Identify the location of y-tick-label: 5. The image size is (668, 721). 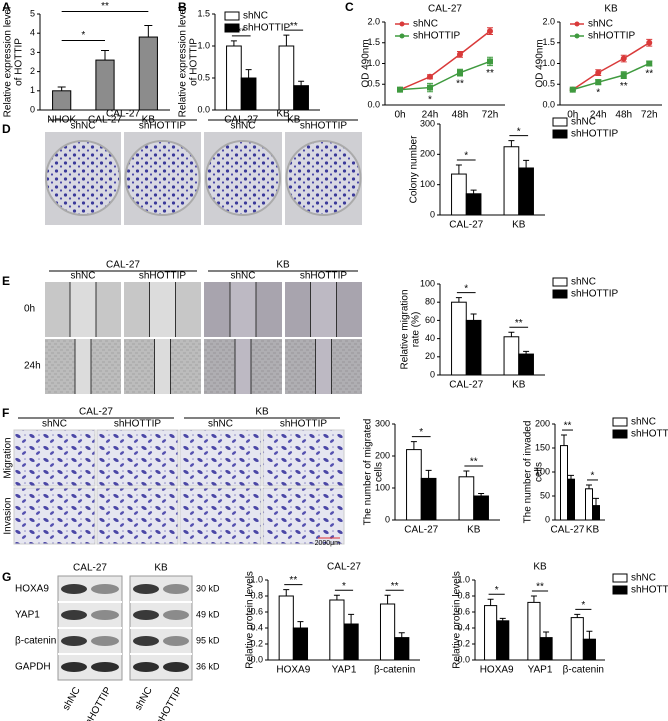
(32, 13).